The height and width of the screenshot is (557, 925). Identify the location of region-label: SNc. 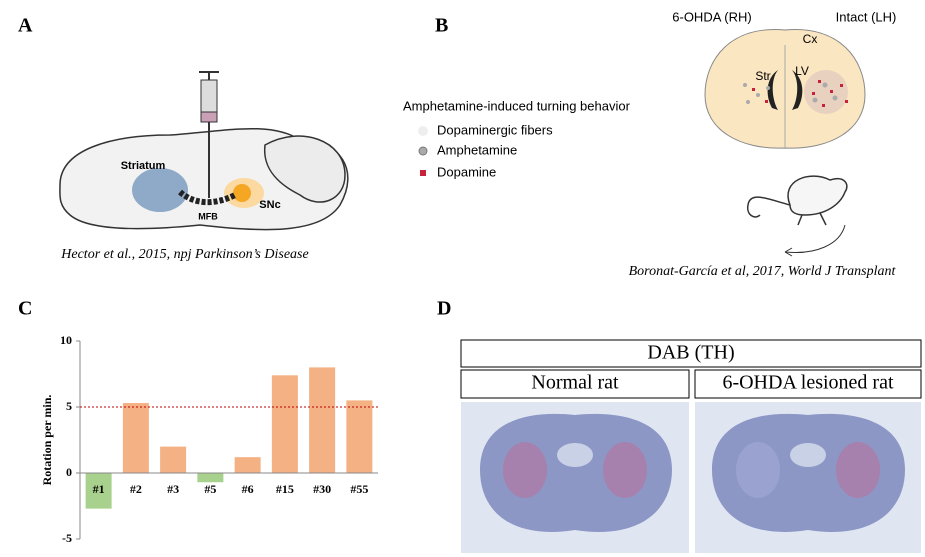
(269, 205).